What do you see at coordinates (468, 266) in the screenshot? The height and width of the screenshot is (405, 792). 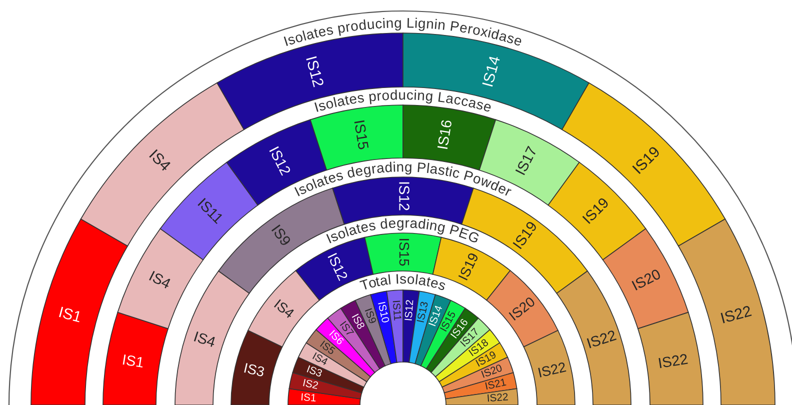 I see `category-label: IS19` at bounding box center [468, 266].